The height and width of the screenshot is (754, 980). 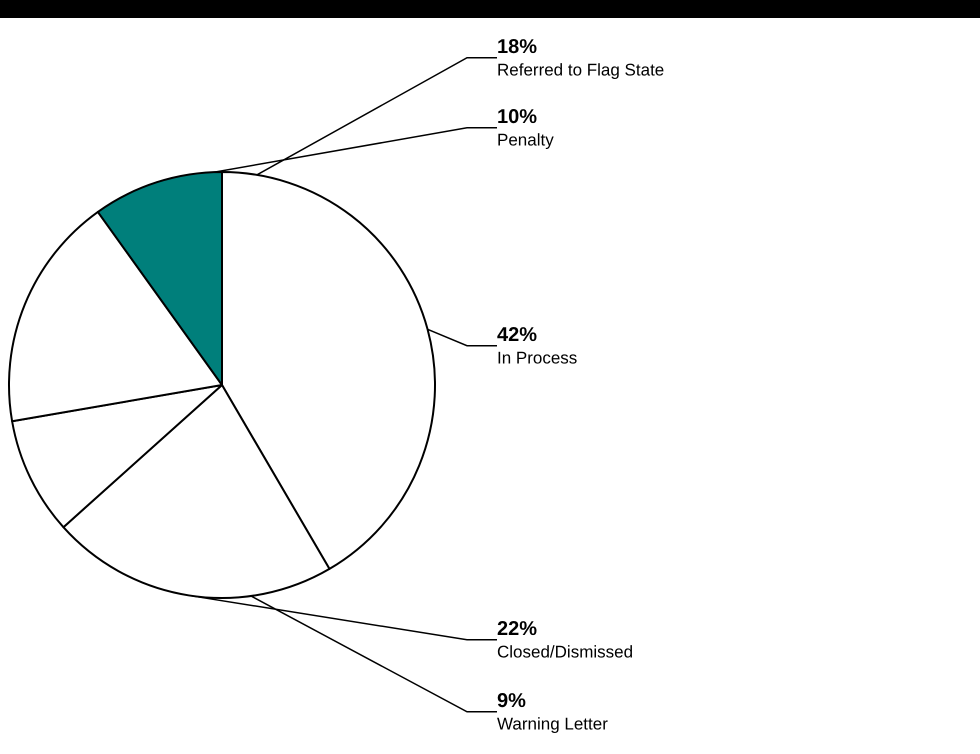 What do you see at coordinates (565, 652) in the screenshot?
I see `slice-label: Closed/Dismissed` at bounding box center [565, 652].